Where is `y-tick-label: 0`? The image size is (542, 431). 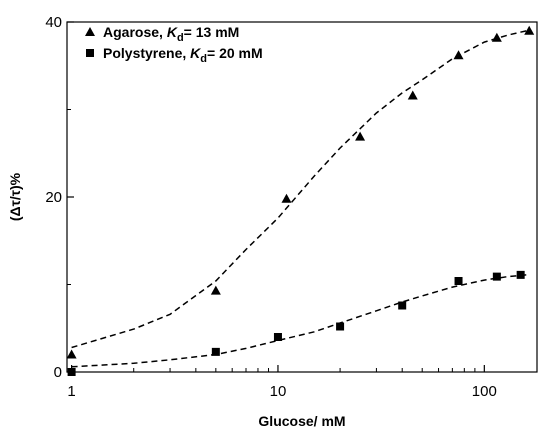
y-tick-label: 0 is located at coordinates (58, 372).